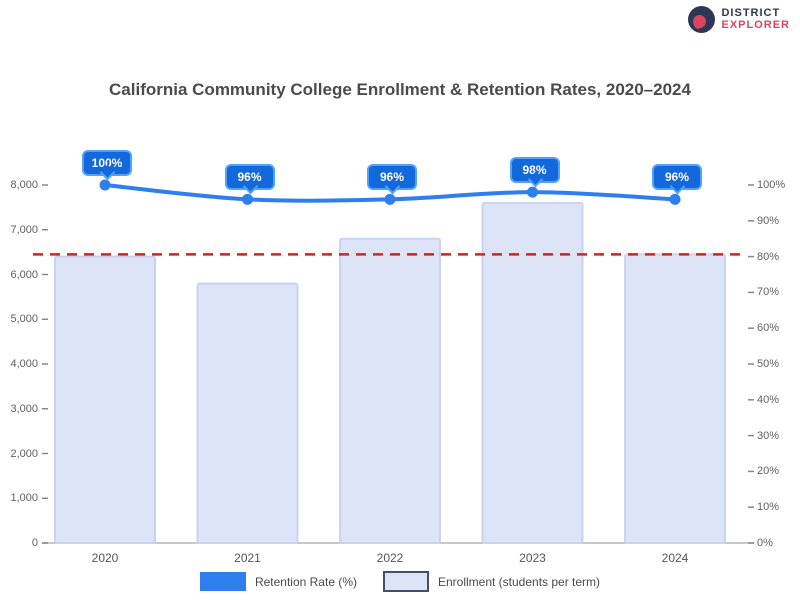 The image size is (800, 600). I want to click on logo-text: DISTRICT EXPLORER, so click(755, 18).